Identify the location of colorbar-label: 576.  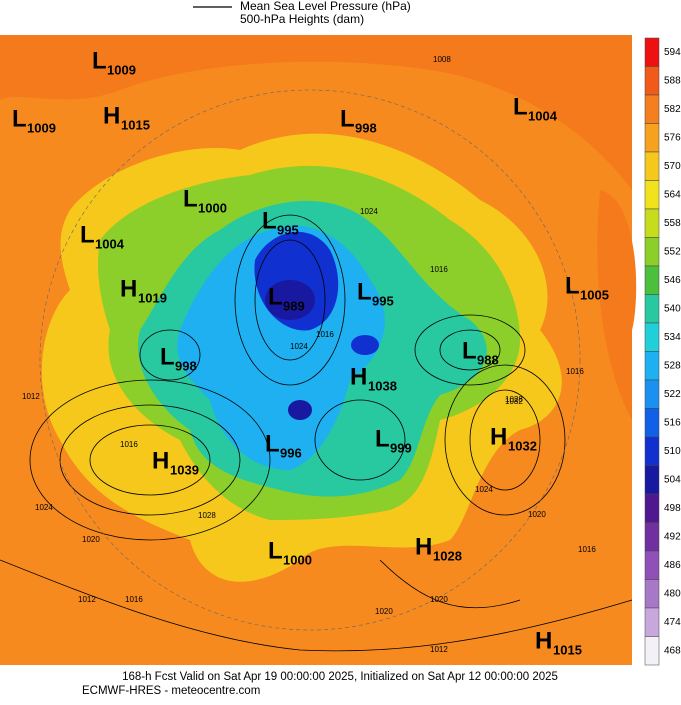
(672, 137).